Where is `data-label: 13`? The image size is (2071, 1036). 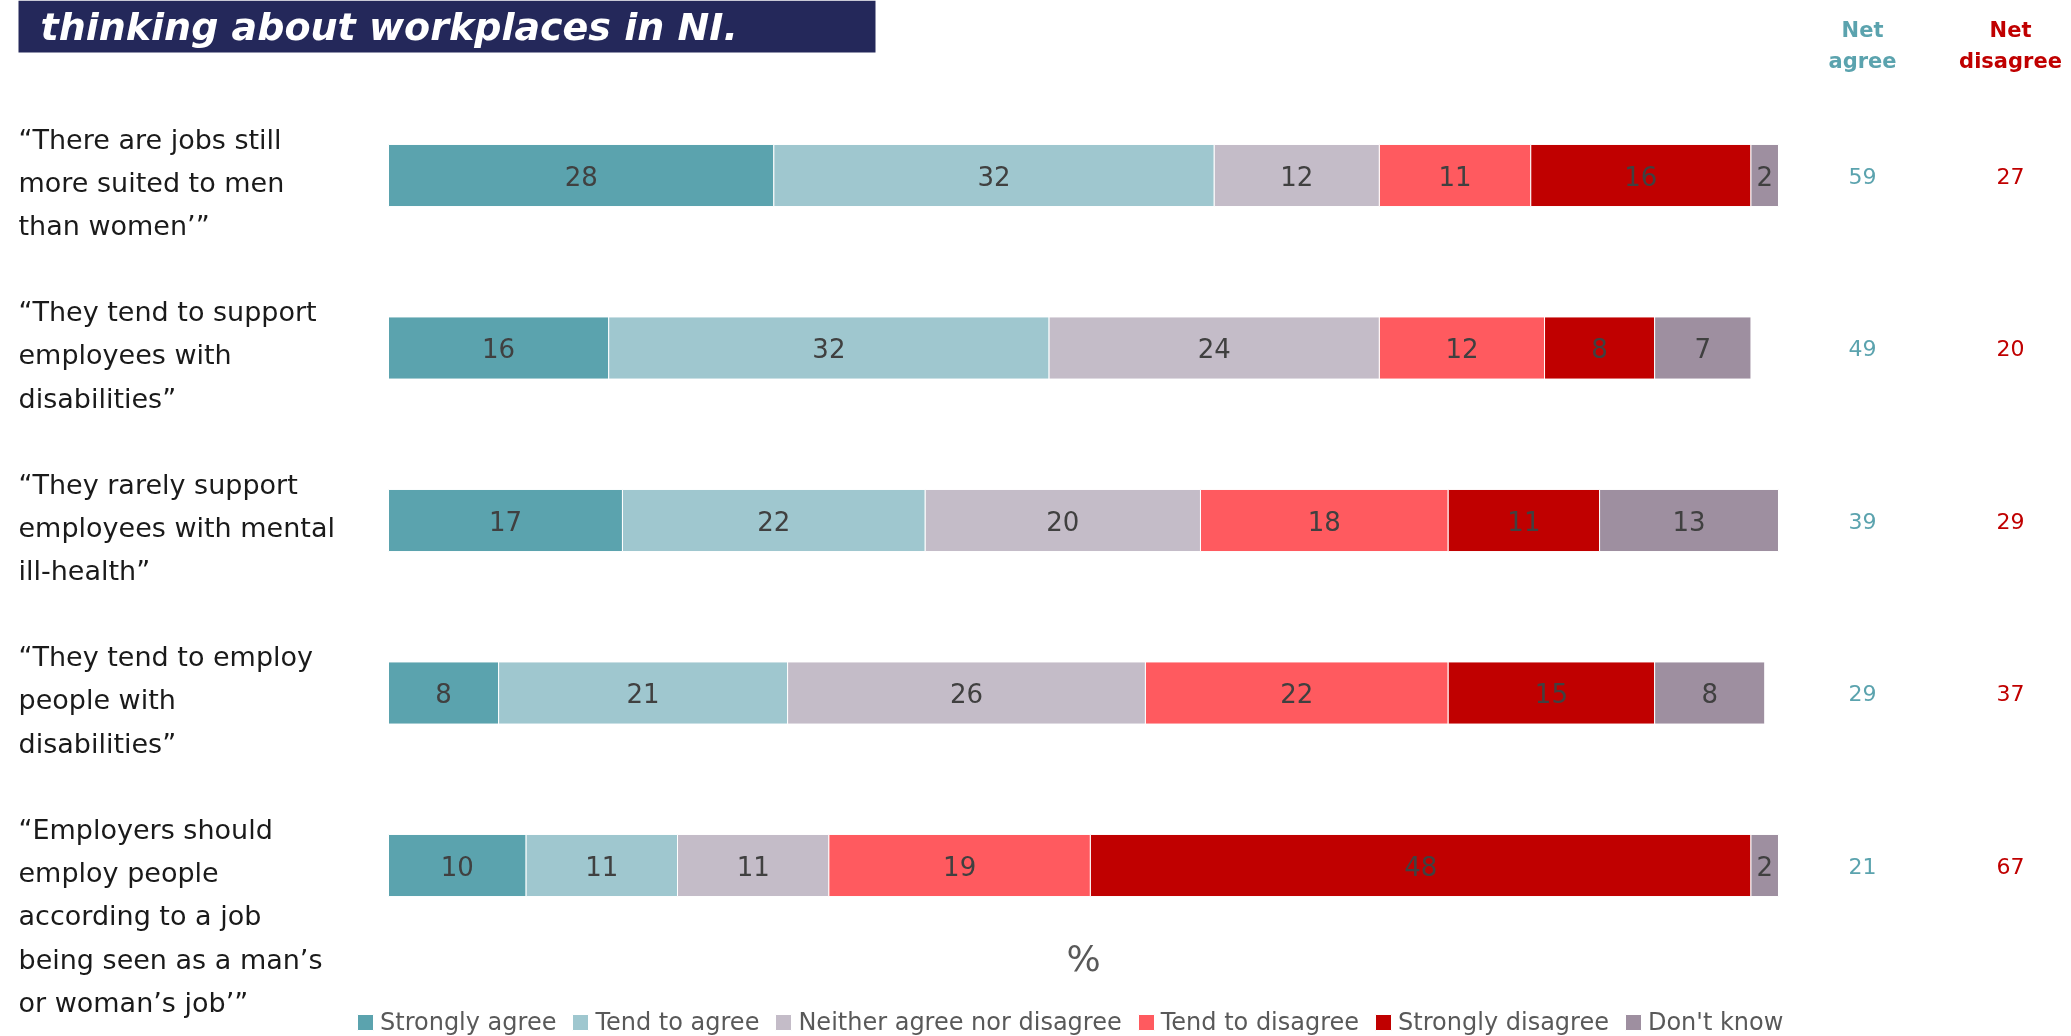
data-label: 13 is located at coordinates (1689, 521).